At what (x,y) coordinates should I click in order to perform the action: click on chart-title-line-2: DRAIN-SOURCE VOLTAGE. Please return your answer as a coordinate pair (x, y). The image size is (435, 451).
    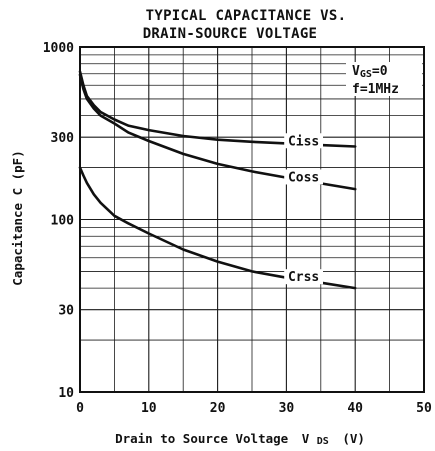
    Looking at the image, I should click on (230, 34).